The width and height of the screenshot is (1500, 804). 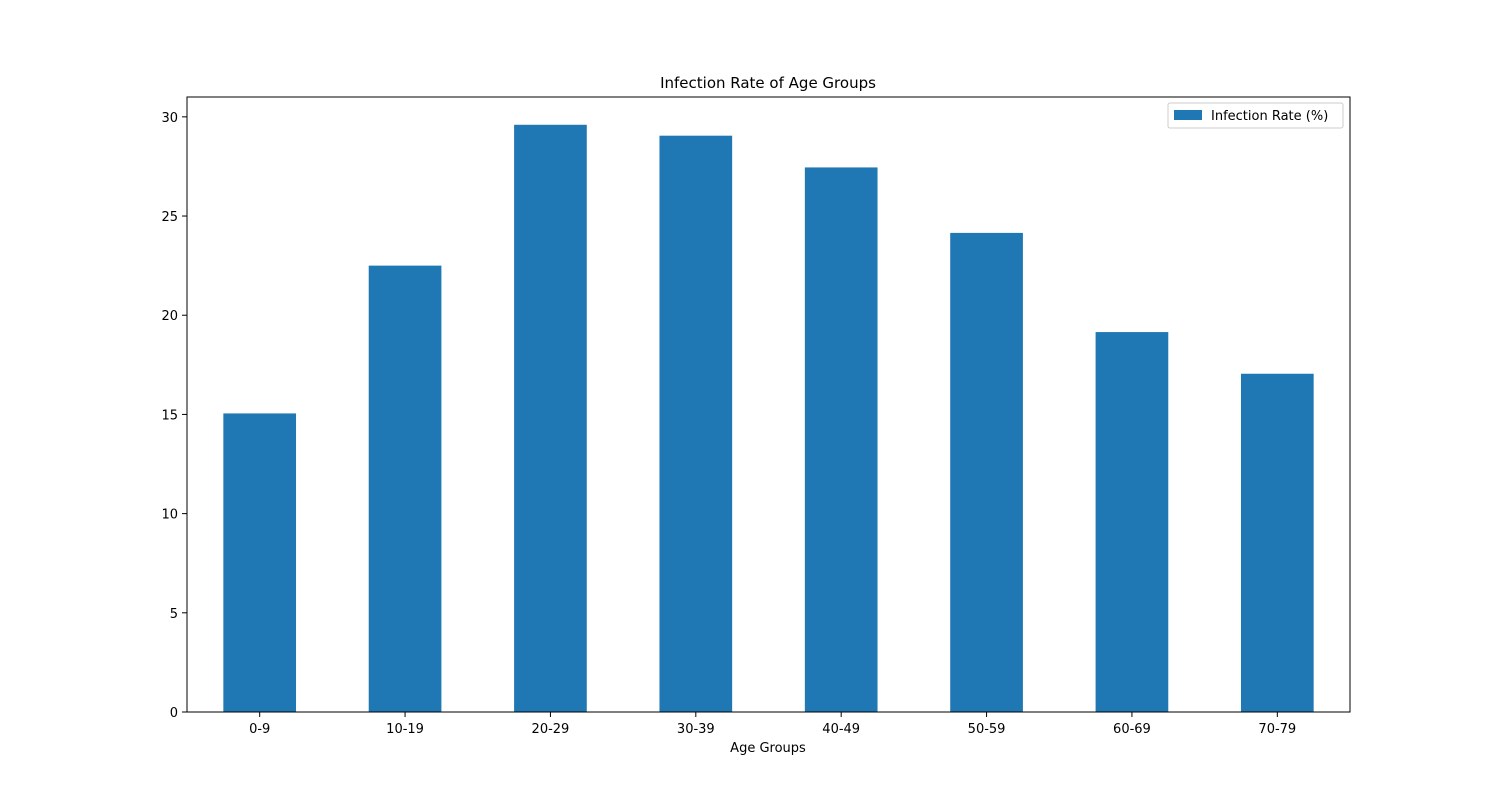 I want to click on y-tick-label: 15, so click(x=169, y=415).